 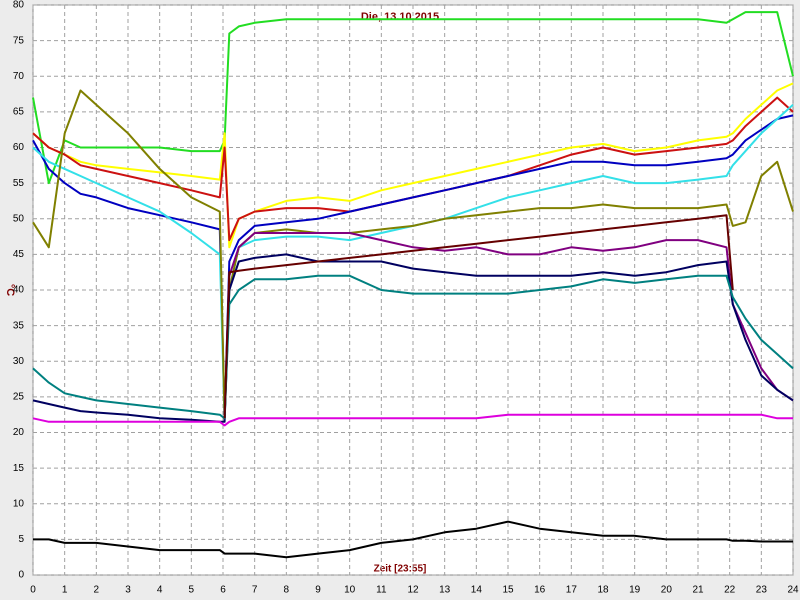 I want to click on x-tick-label: 7, so click(x=255, y=590).